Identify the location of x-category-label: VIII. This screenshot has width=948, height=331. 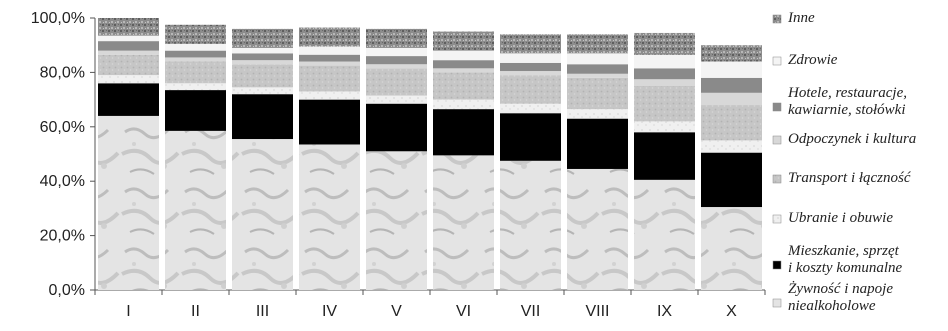
(597, 311).